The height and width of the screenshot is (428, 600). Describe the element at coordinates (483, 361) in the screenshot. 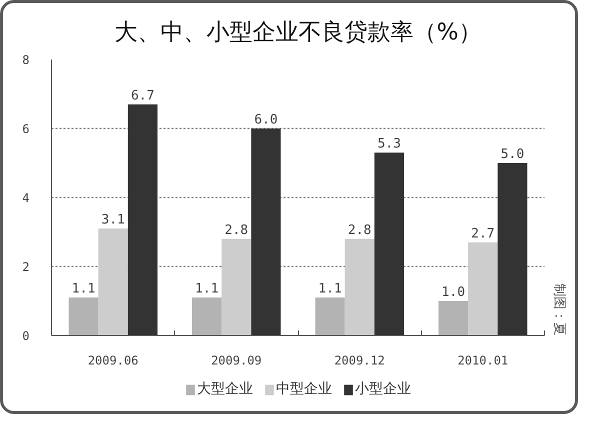

I see `x-tick-label: 2010.01` at that location.